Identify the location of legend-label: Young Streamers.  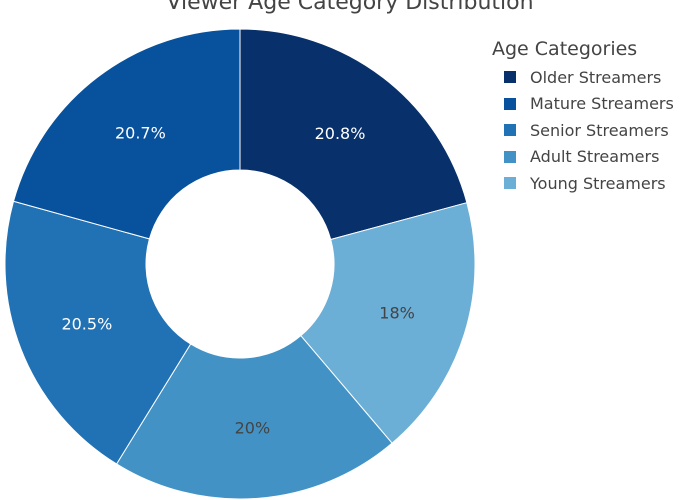
(598, 183).